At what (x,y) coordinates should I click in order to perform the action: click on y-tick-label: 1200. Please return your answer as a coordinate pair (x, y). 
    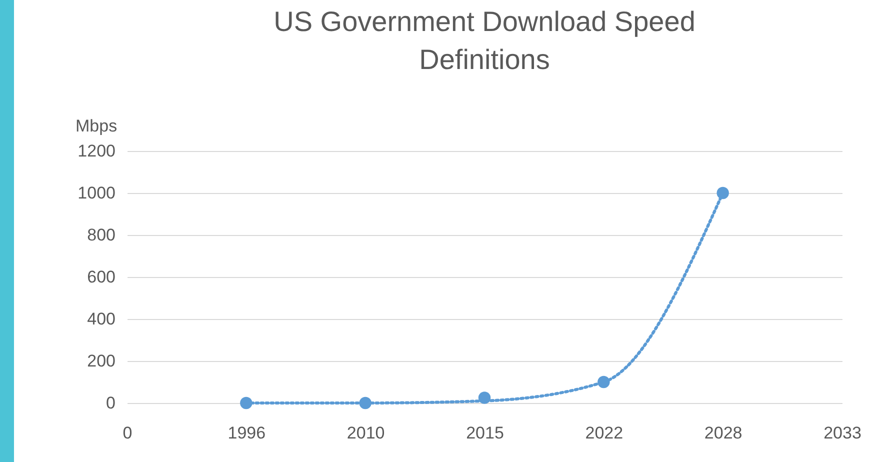
    Looking at the image, I should click on (97, 151).